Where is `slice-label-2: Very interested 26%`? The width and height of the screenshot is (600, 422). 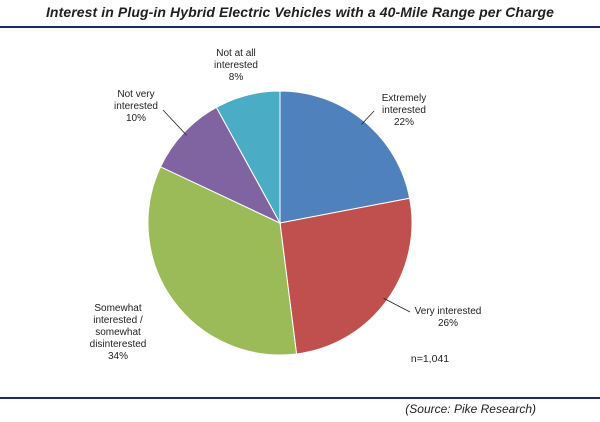
slice-label-2: Very interested 26% is located at coordinates (448, 317).